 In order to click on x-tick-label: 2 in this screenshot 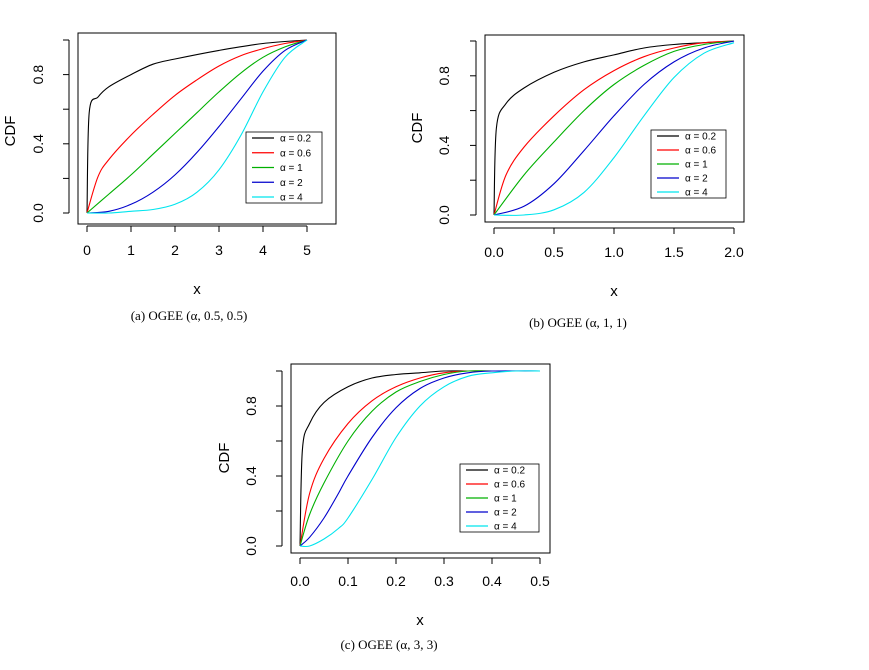, I will do `click(175, 250)`.